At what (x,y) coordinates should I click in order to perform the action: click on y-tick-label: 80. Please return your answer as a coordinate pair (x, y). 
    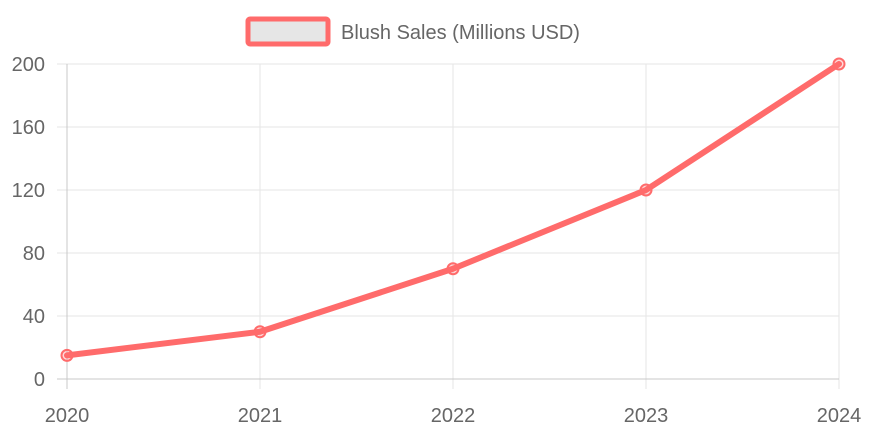
    Looking at the image, I should click on (34, 254).